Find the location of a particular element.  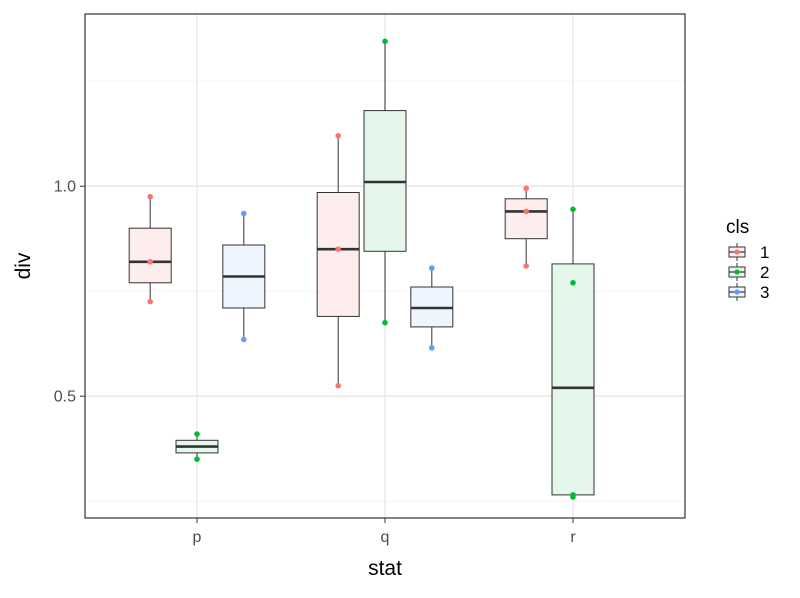

y-tick-label: 0.5 is located at coordinates (65, 397).